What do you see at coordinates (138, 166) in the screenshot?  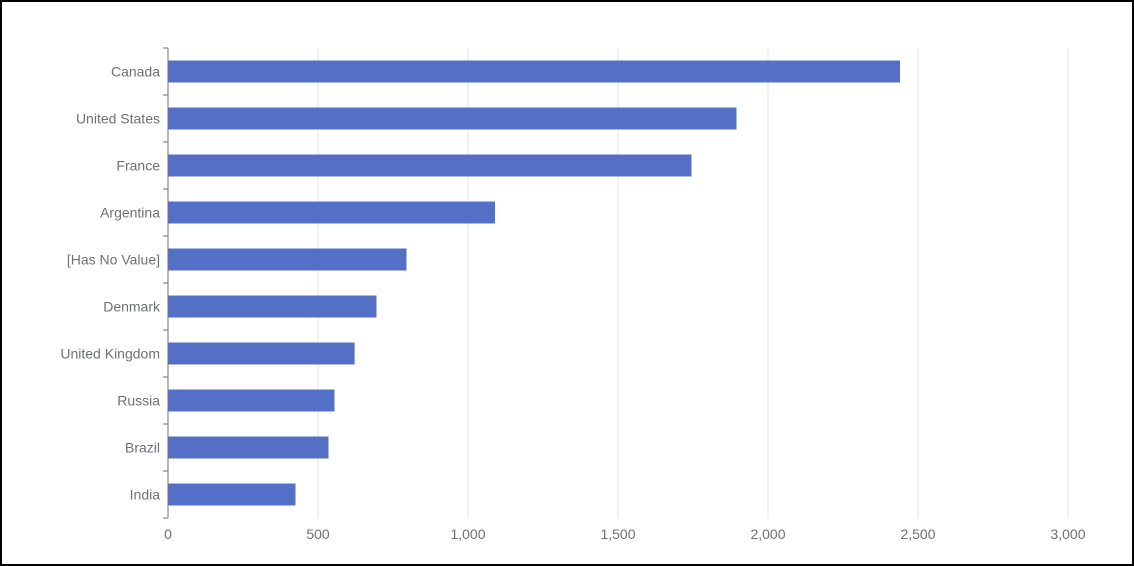 I see `category-label: France` at bounding box center [138, 166].